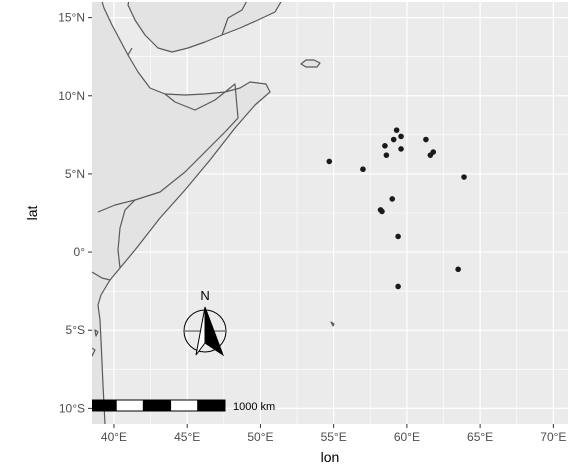 This screenshot has height=473, width=568. What do you see at coordinates (553, 437) in the screenshot?
I see `x-tick-label: 70°E` at bounding box center [553, 437].